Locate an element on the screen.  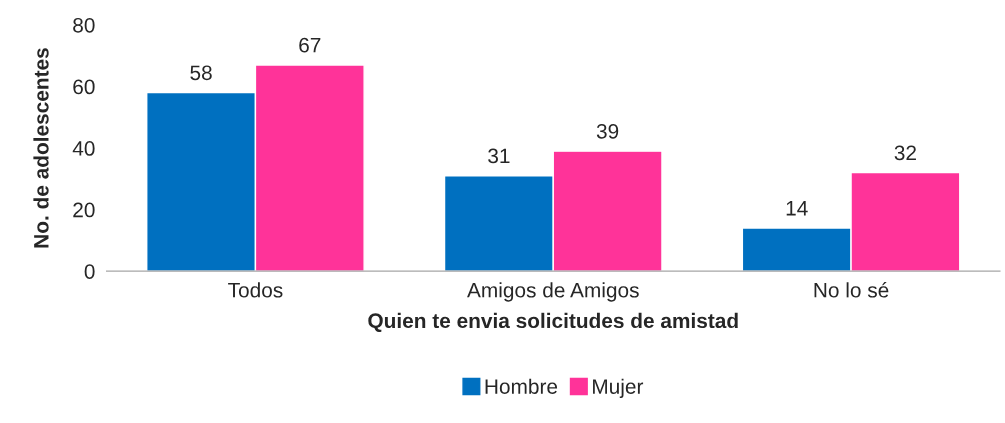
x-tick-label: Todos is located at coordinates (255, 290).